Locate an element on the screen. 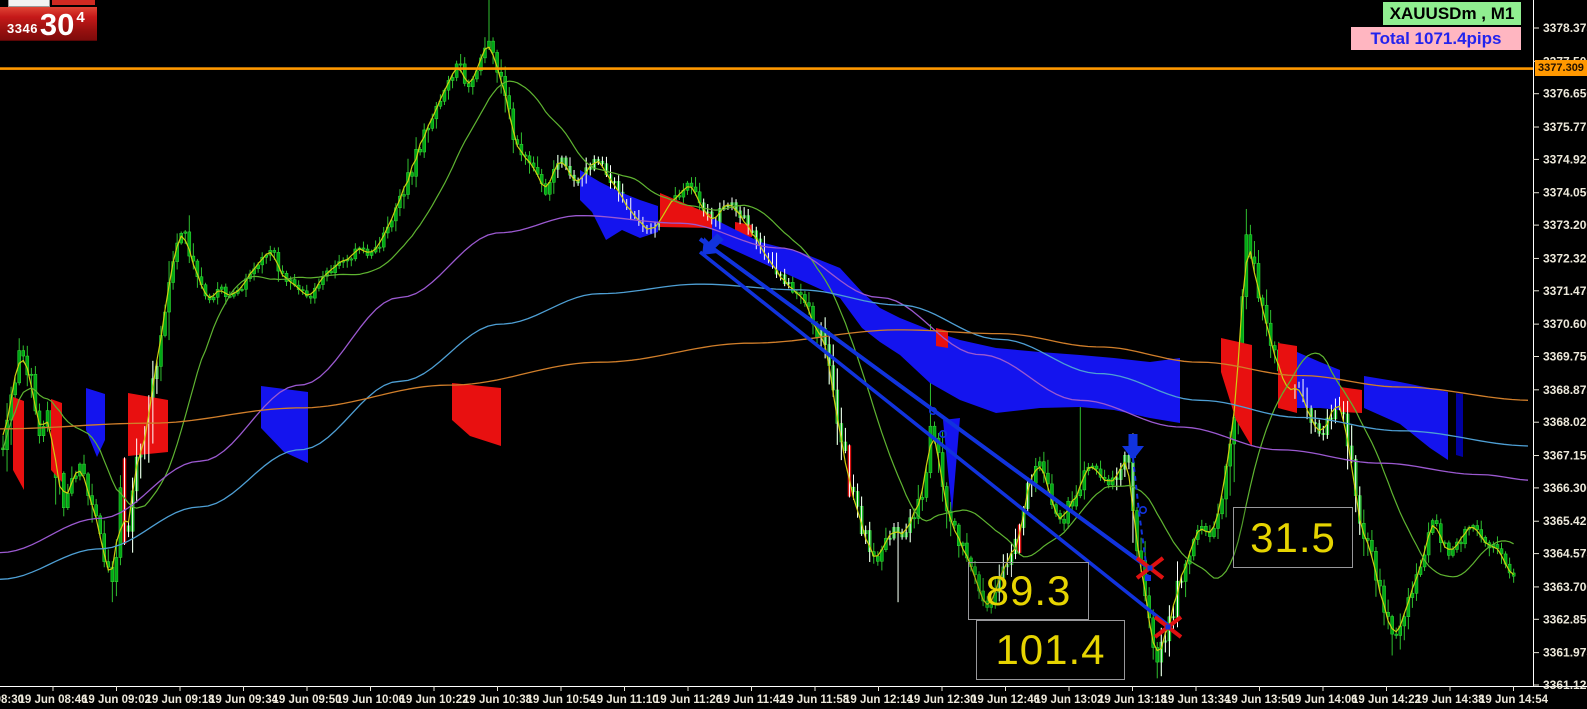 The height and width of the screenshot is (709, 1587). price-tick-label: 3364.575 is located at coordinates (1565, 554).